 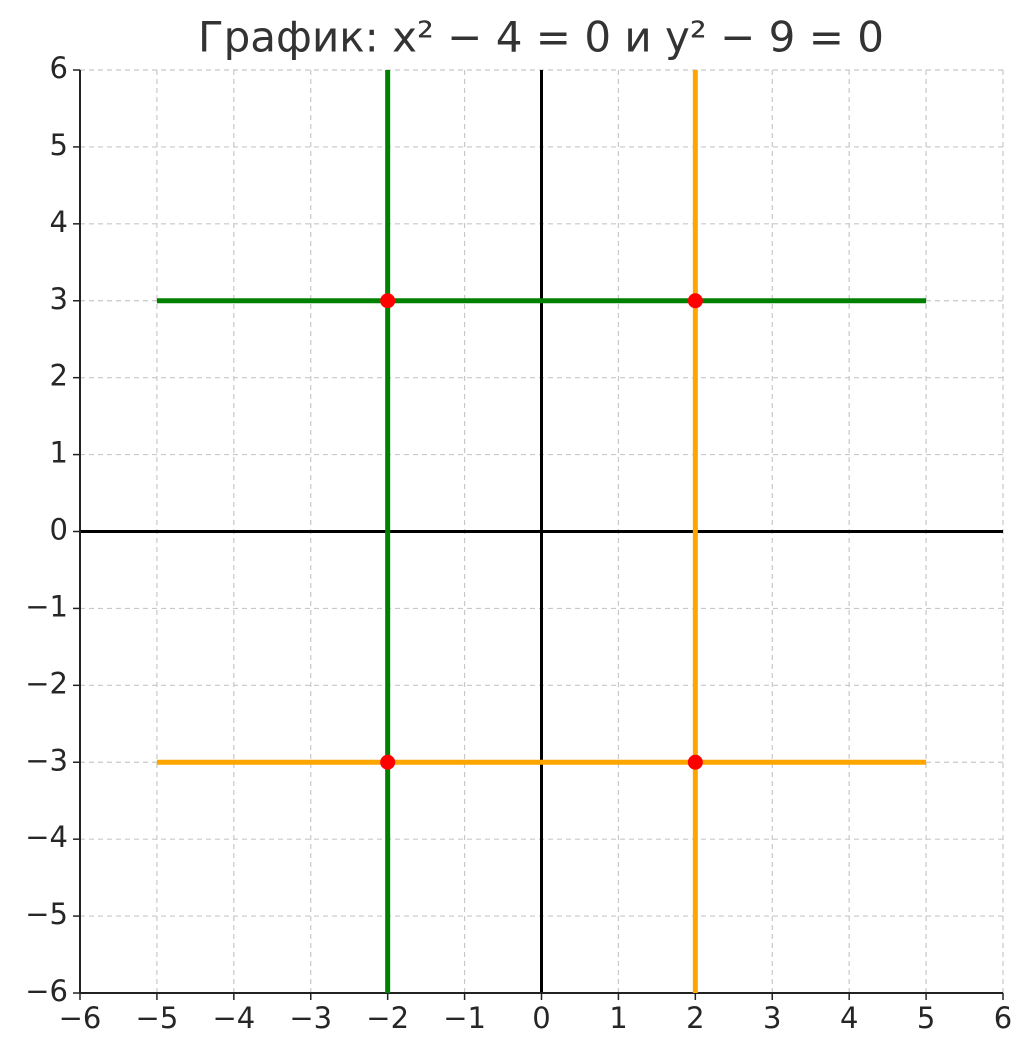 What do you see at coordinates (157, 1018) in the screenshot?
I see `x-tick-label: −5` at bounding box center [157, 1018].